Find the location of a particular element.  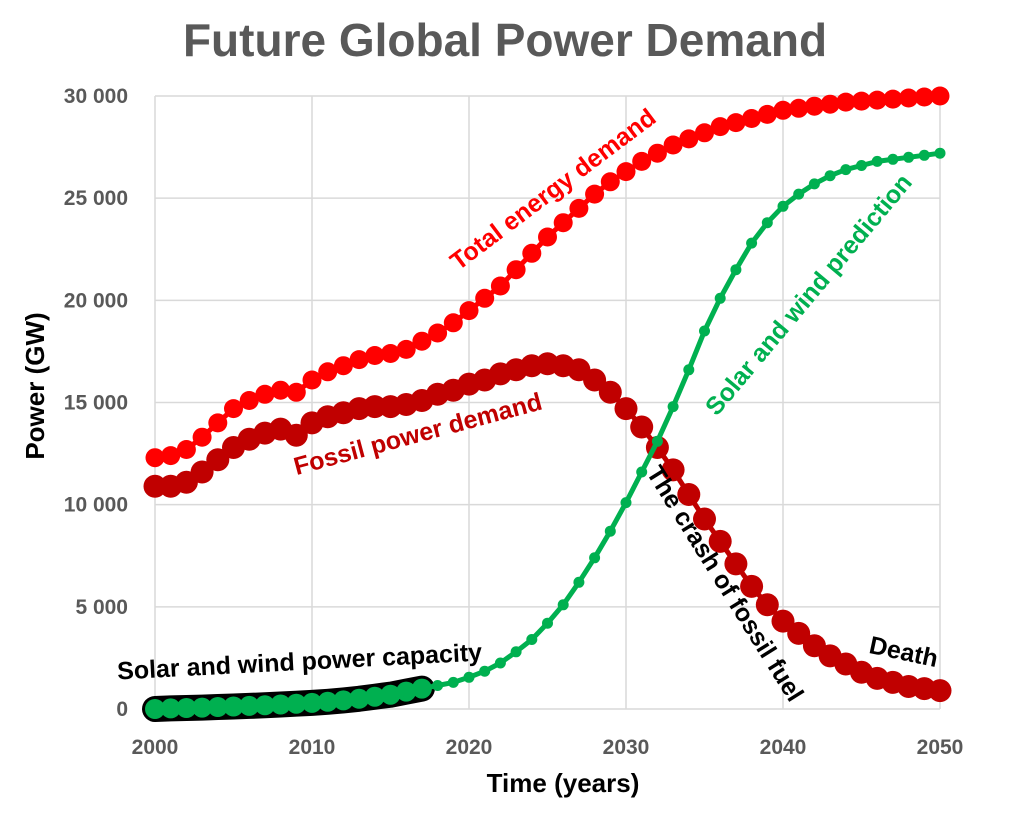

y-tick-label: 25 000 is located at coordinates (96, 198).